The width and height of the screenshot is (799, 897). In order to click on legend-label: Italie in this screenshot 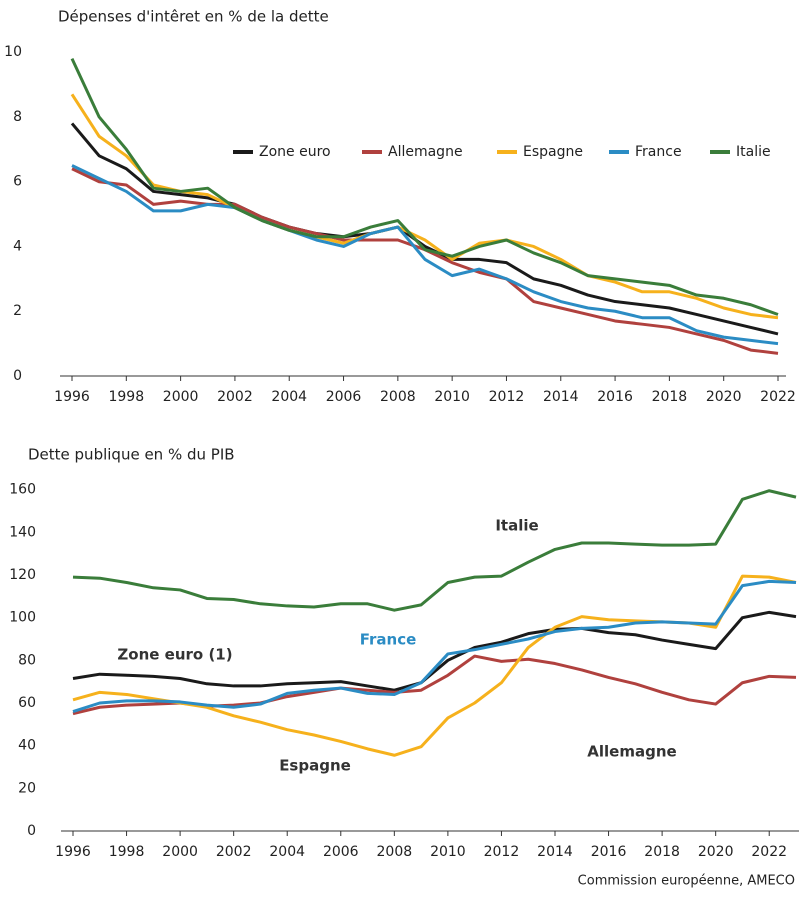, I will do `click(753, 152)`.